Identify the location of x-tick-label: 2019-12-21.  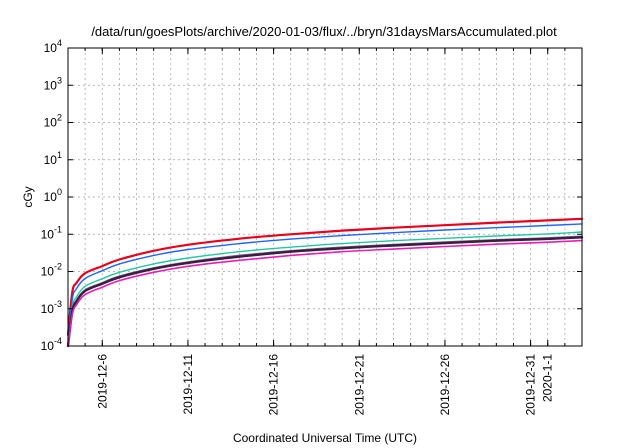
(359, 385).